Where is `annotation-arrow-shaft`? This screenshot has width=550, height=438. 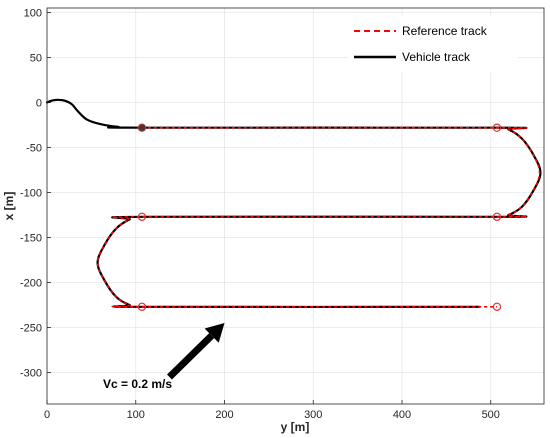
annotation-arrow-shaft is located at coordinates (191, 356).